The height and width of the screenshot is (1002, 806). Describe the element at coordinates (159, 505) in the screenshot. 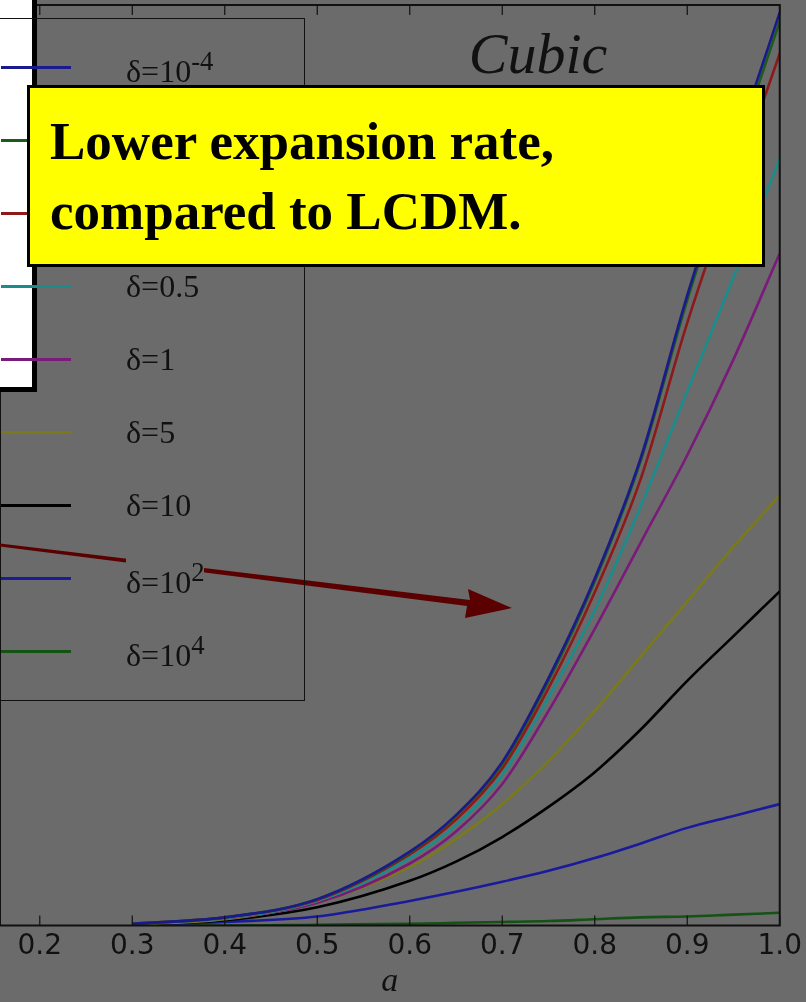

I see `legend-label: δ=10` at that location.